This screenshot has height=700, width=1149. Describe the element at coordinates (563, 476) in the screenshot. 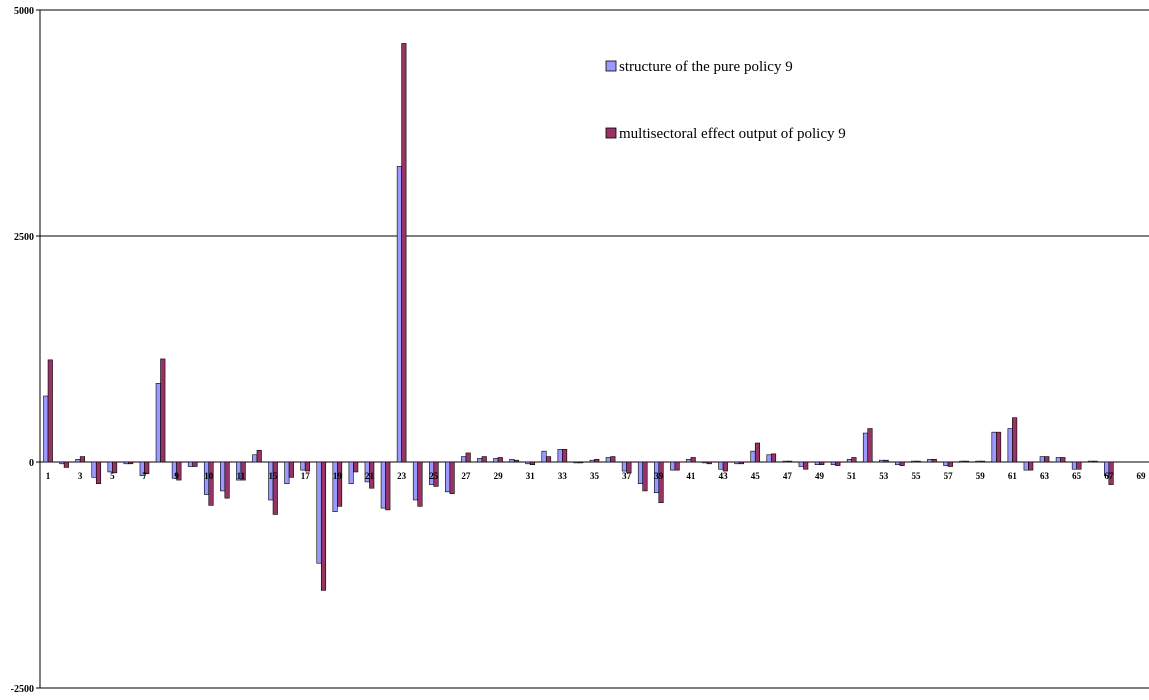

I see `x-tick-label-16: 33` at that location.